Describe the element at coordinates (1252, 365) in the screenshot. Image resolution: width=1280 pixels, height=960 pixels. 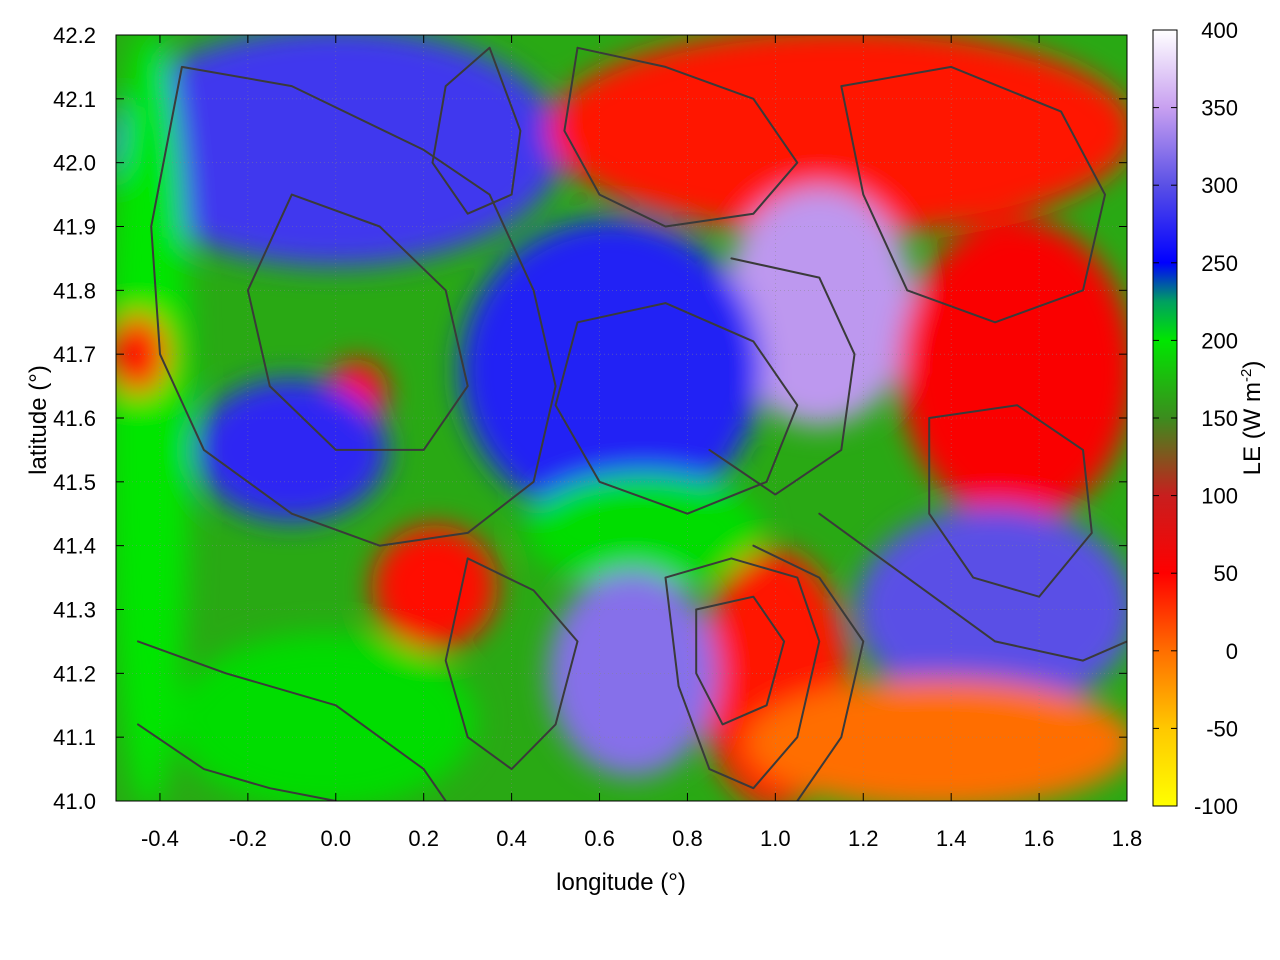
I see `colorbar-title-close: )` at that location.